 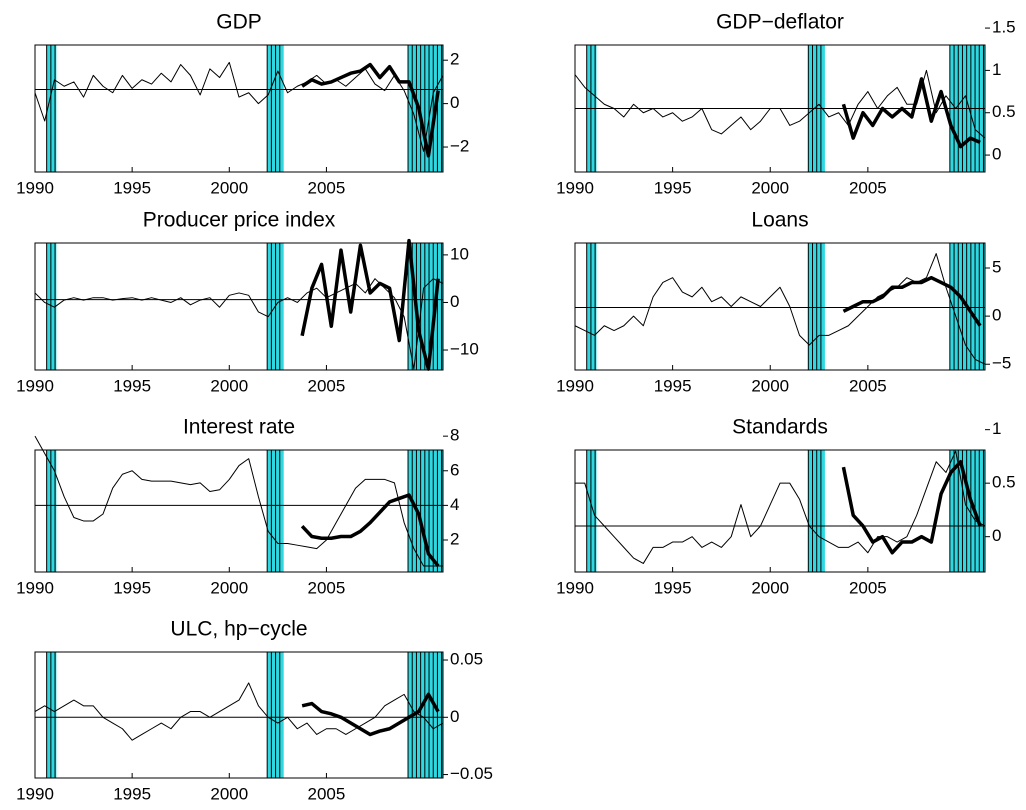 I want to click on panel: Loans 1990 1995 2000 2005 −5 0 5, so click(x=783, y=302).